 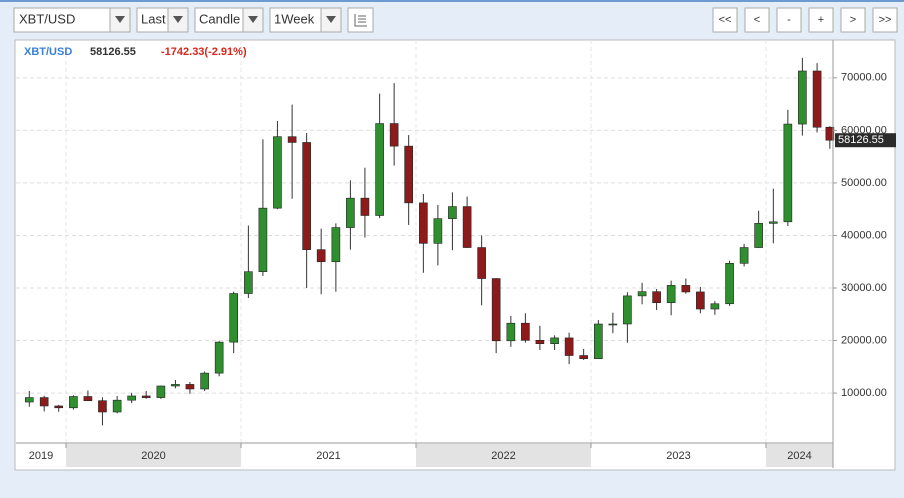 I want to click on nav-button: >>, so click(x=885, y=20).